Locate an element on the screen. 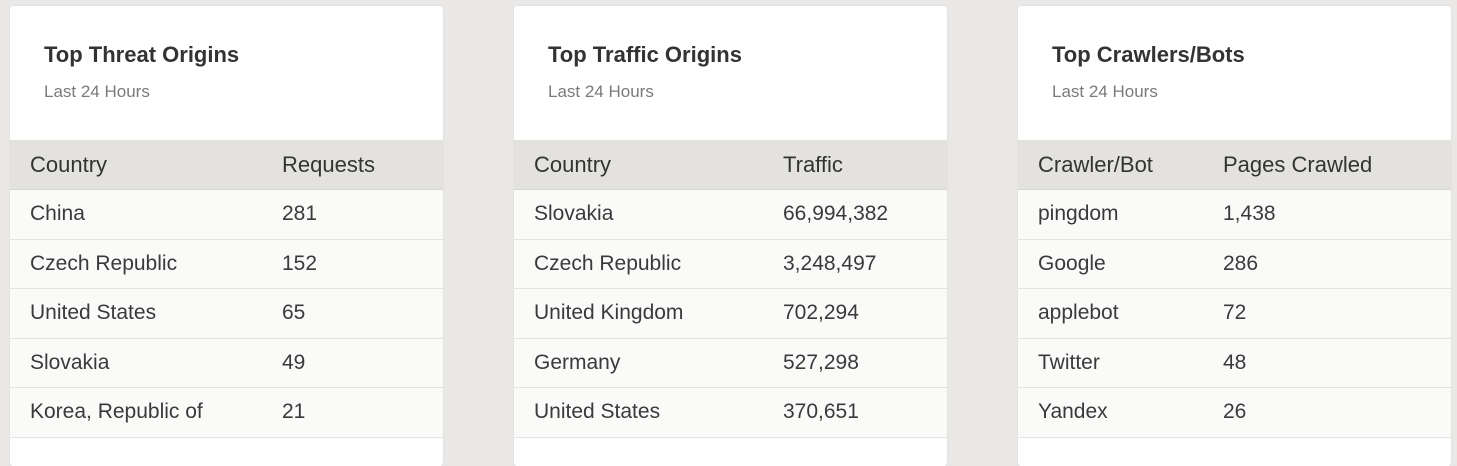  column-header: Requests is located at coordinates (328, 164).